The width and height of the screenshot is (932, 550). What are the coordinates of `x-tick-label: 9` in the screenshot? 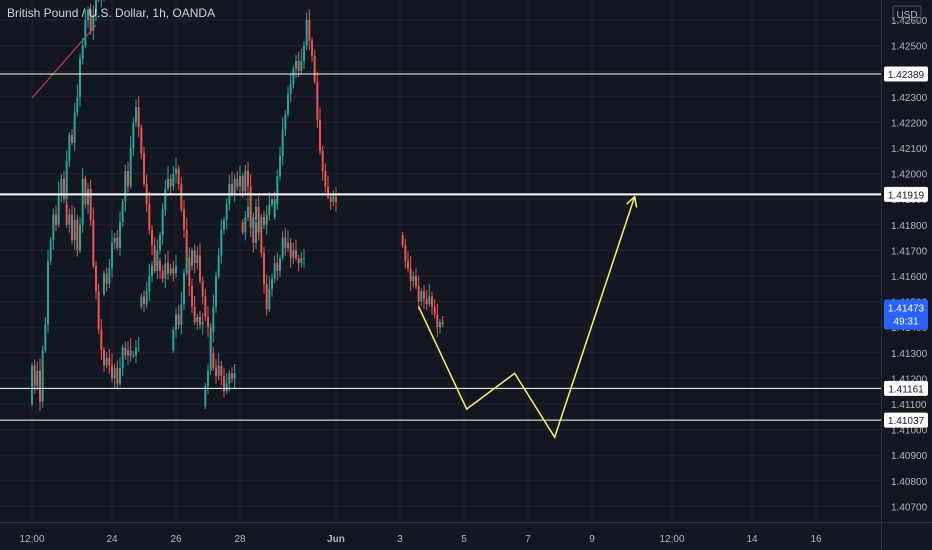 It's located at (592, 539).